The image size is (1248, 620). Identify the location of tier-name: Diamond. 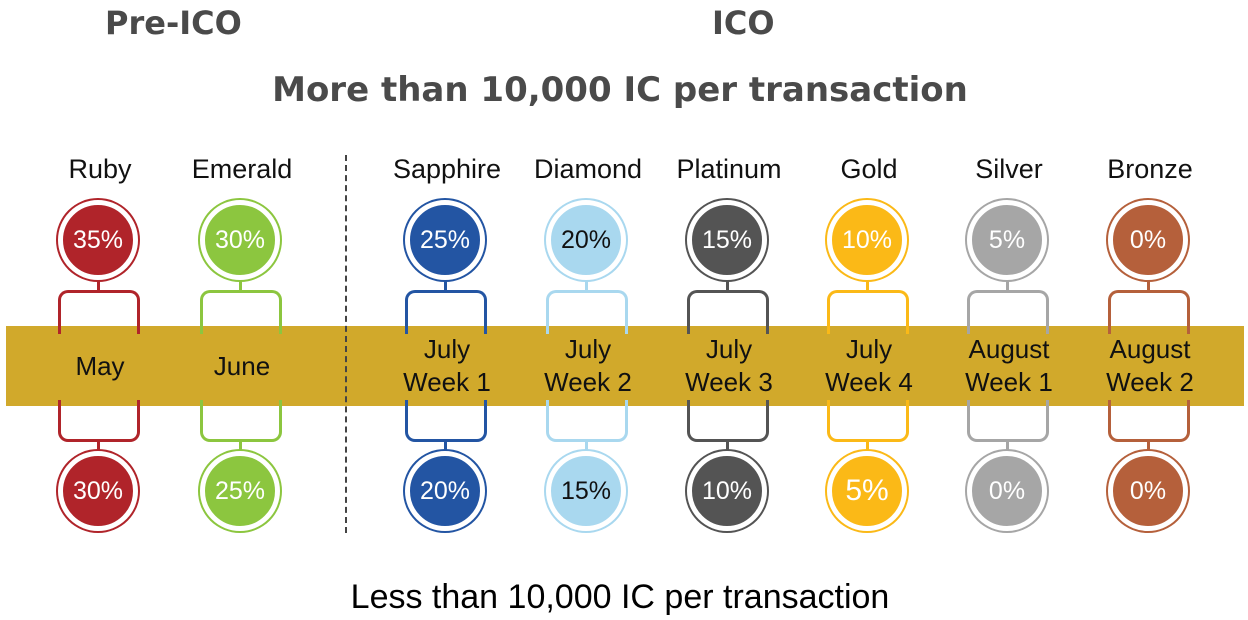
(588, 169).